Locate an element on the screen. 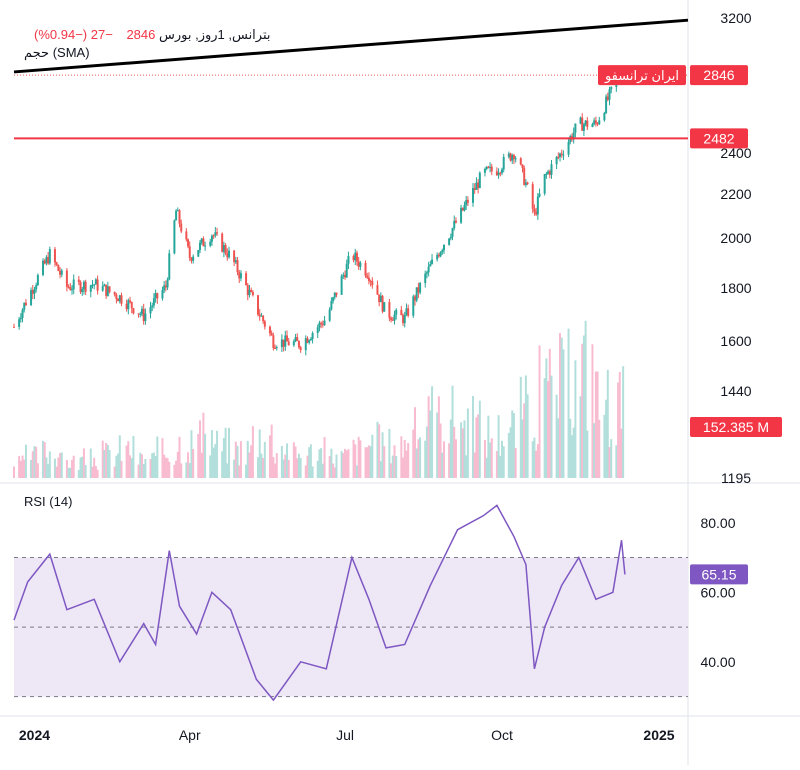 The image size is (800, 770). volume-legend: حجم (SMA) is located at coordinates (57, 52).